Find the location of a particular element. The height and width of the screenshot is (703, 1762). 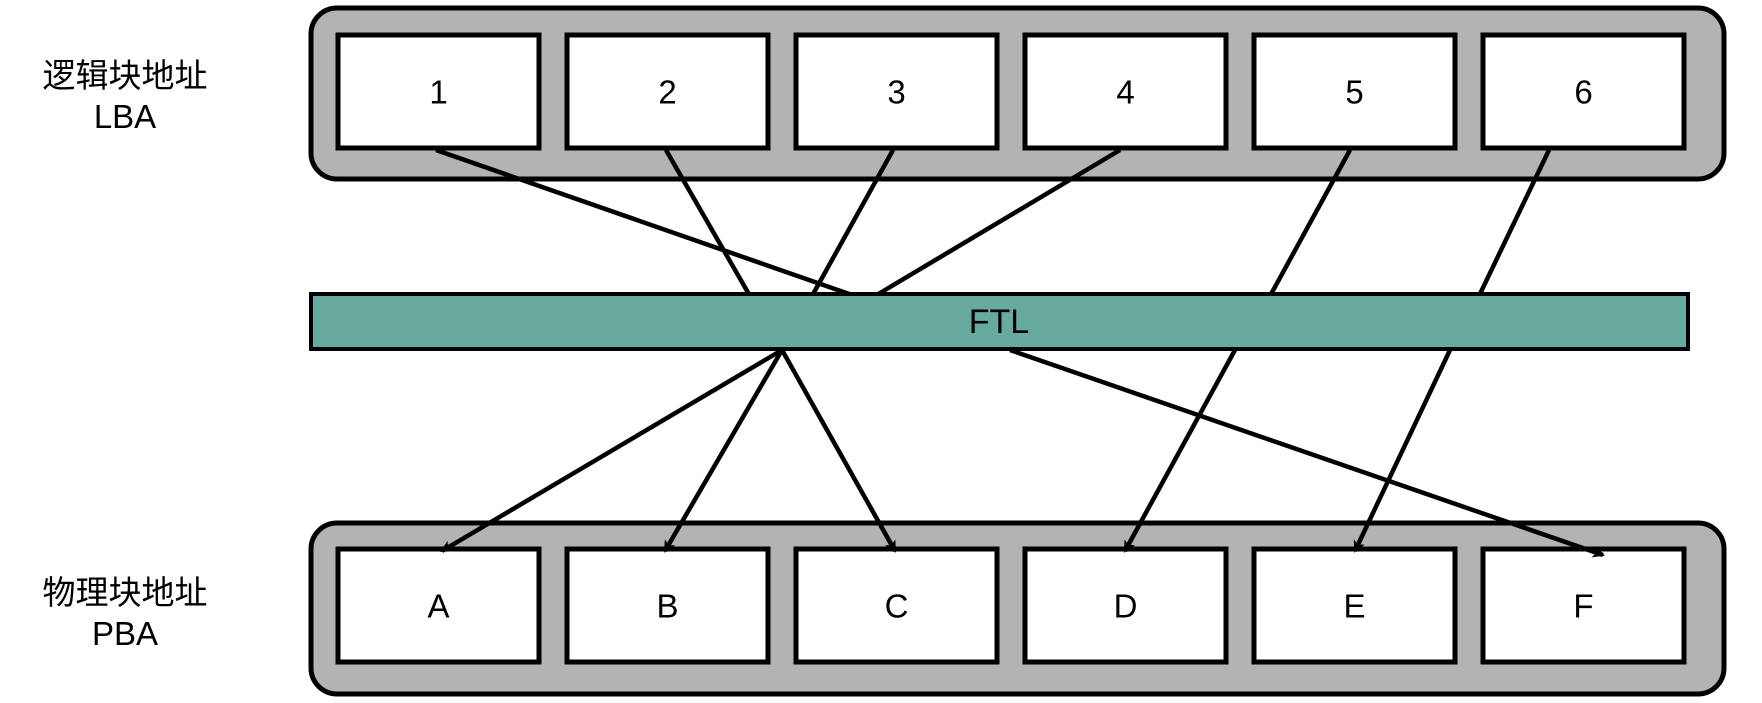

mapping-arrow-1-to-f is located at coordinates (1307, 452).